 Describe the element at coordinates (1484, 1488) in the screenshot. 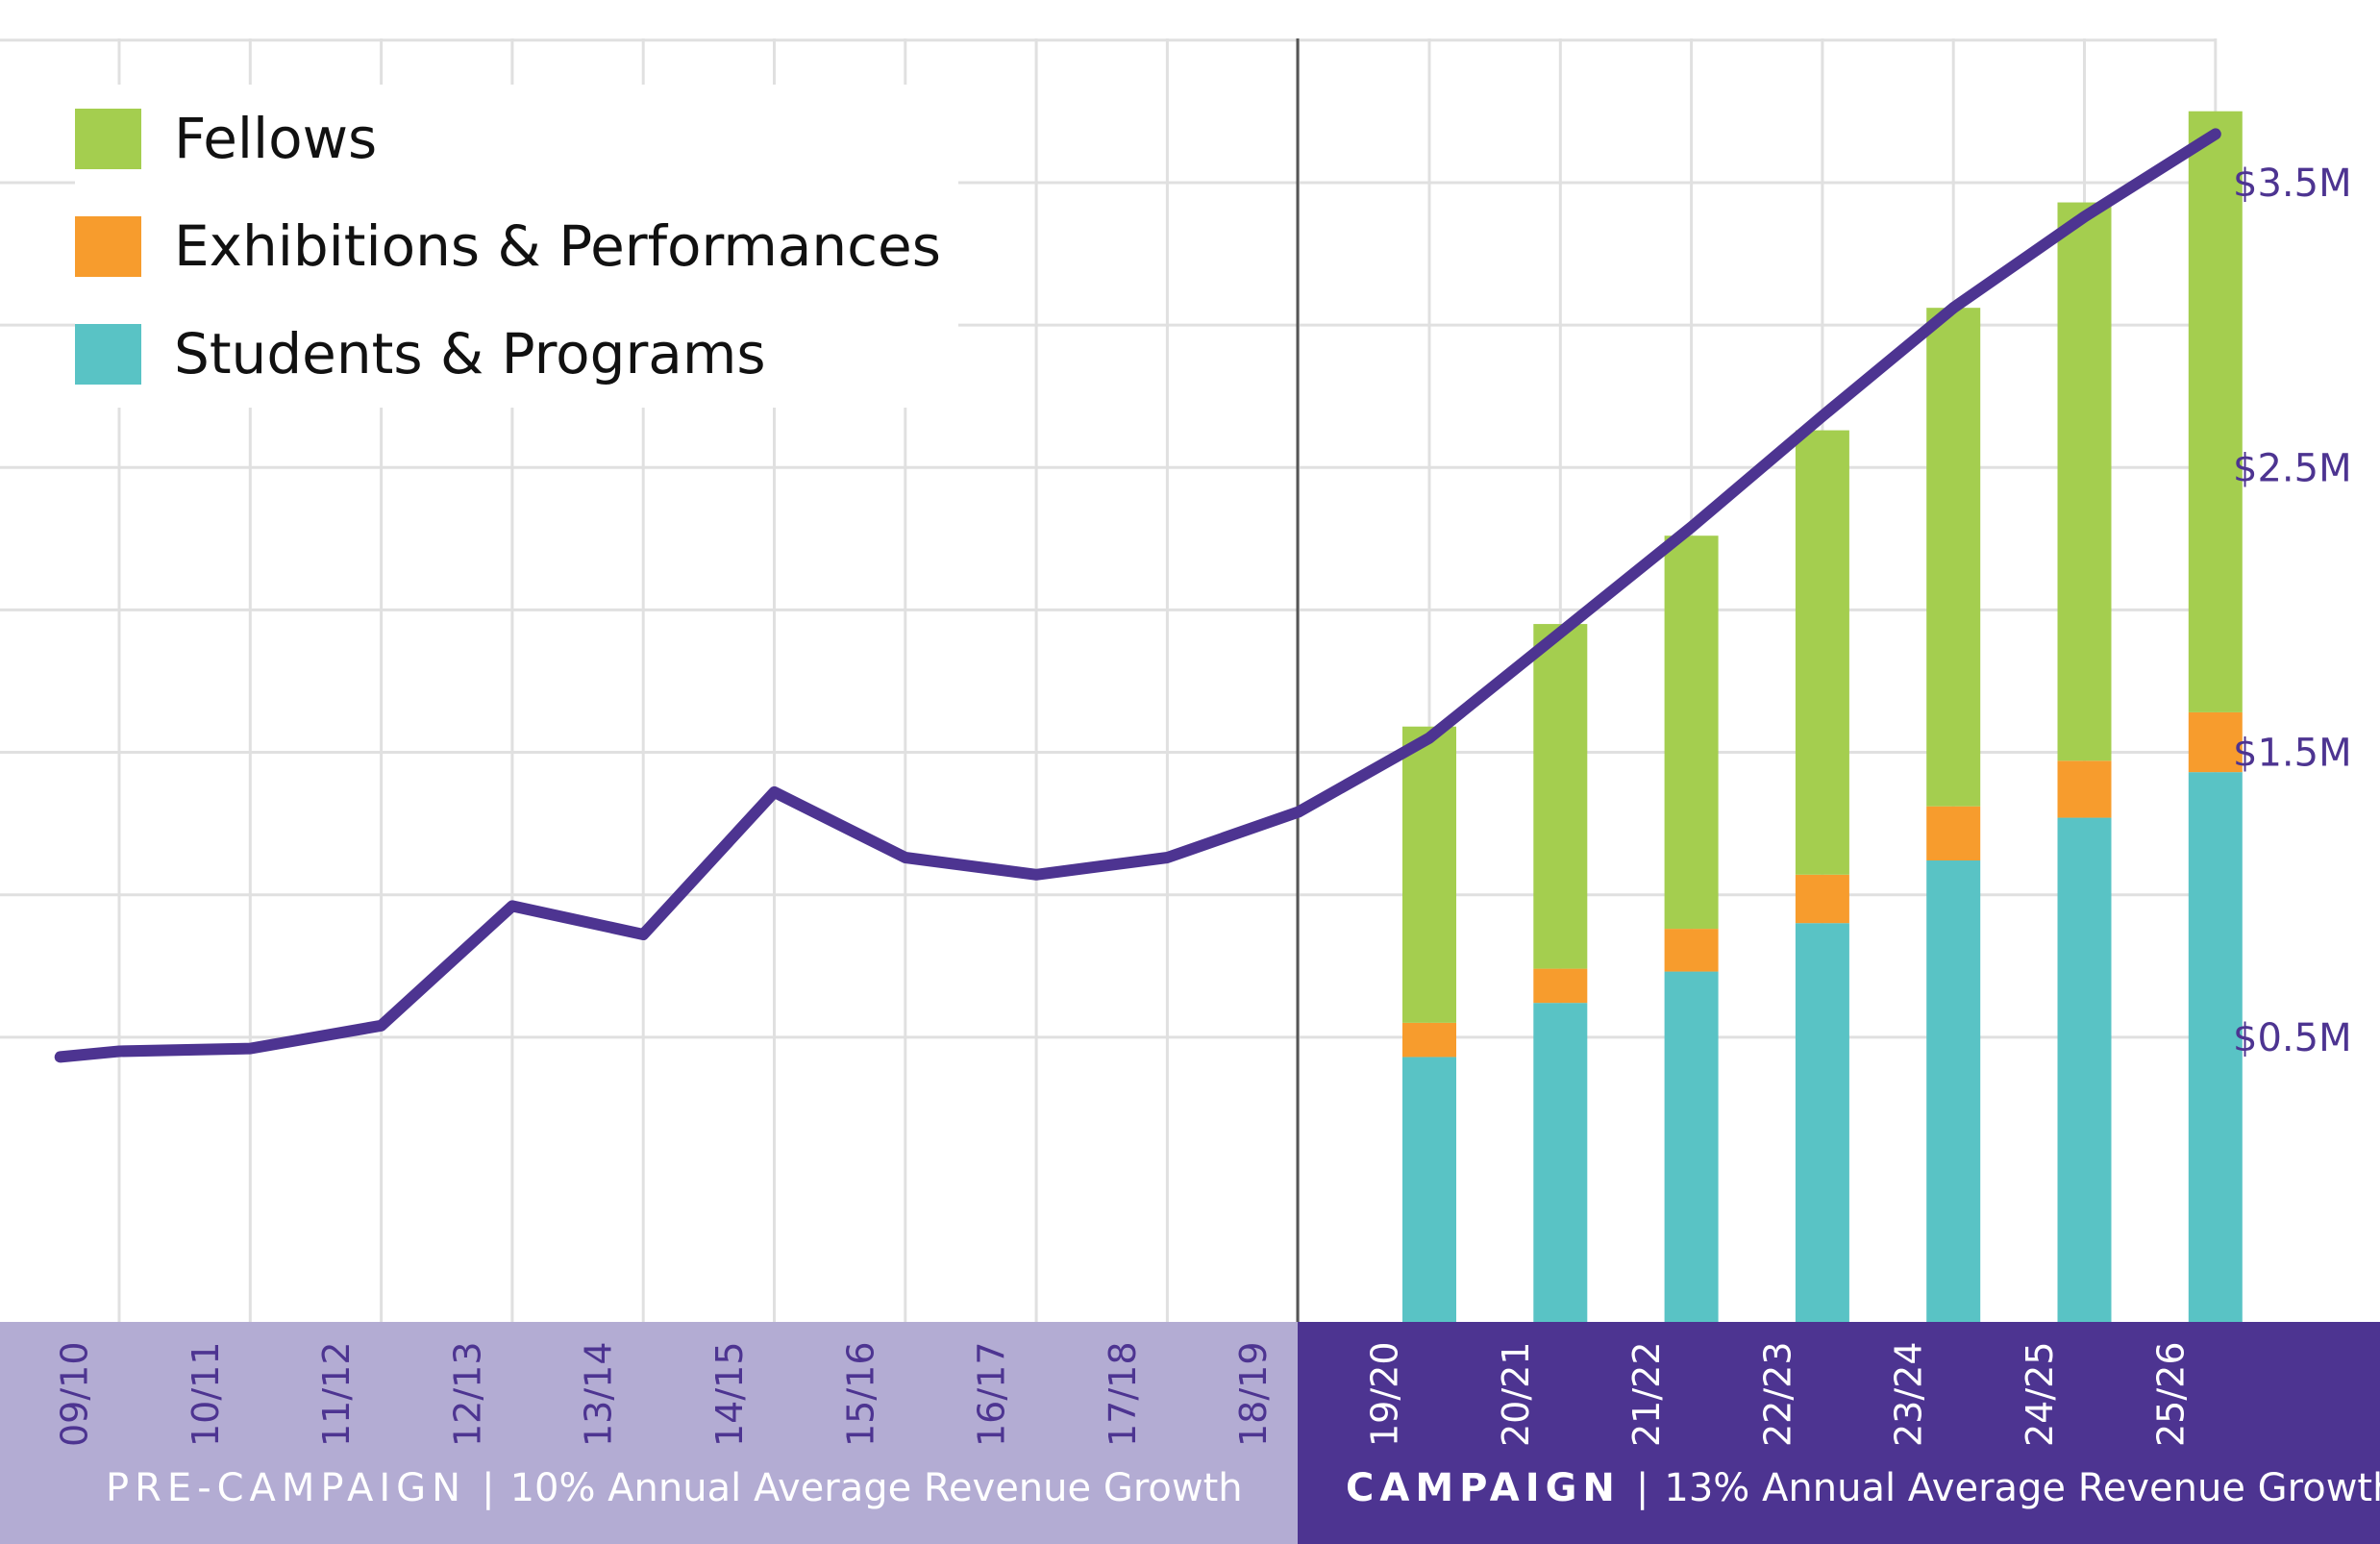

I see `campaign-label: CAMPAIGN` at that location.